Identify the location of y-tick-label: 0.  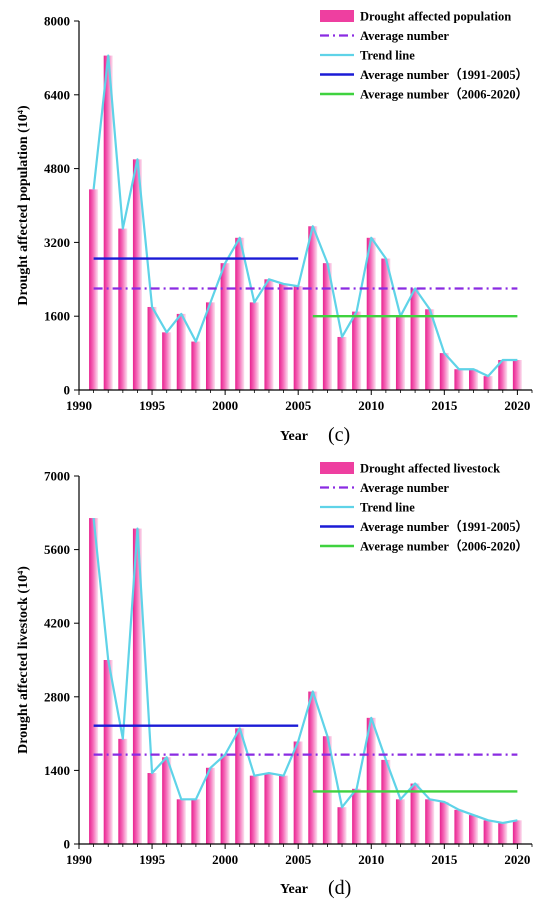
(67, 844).